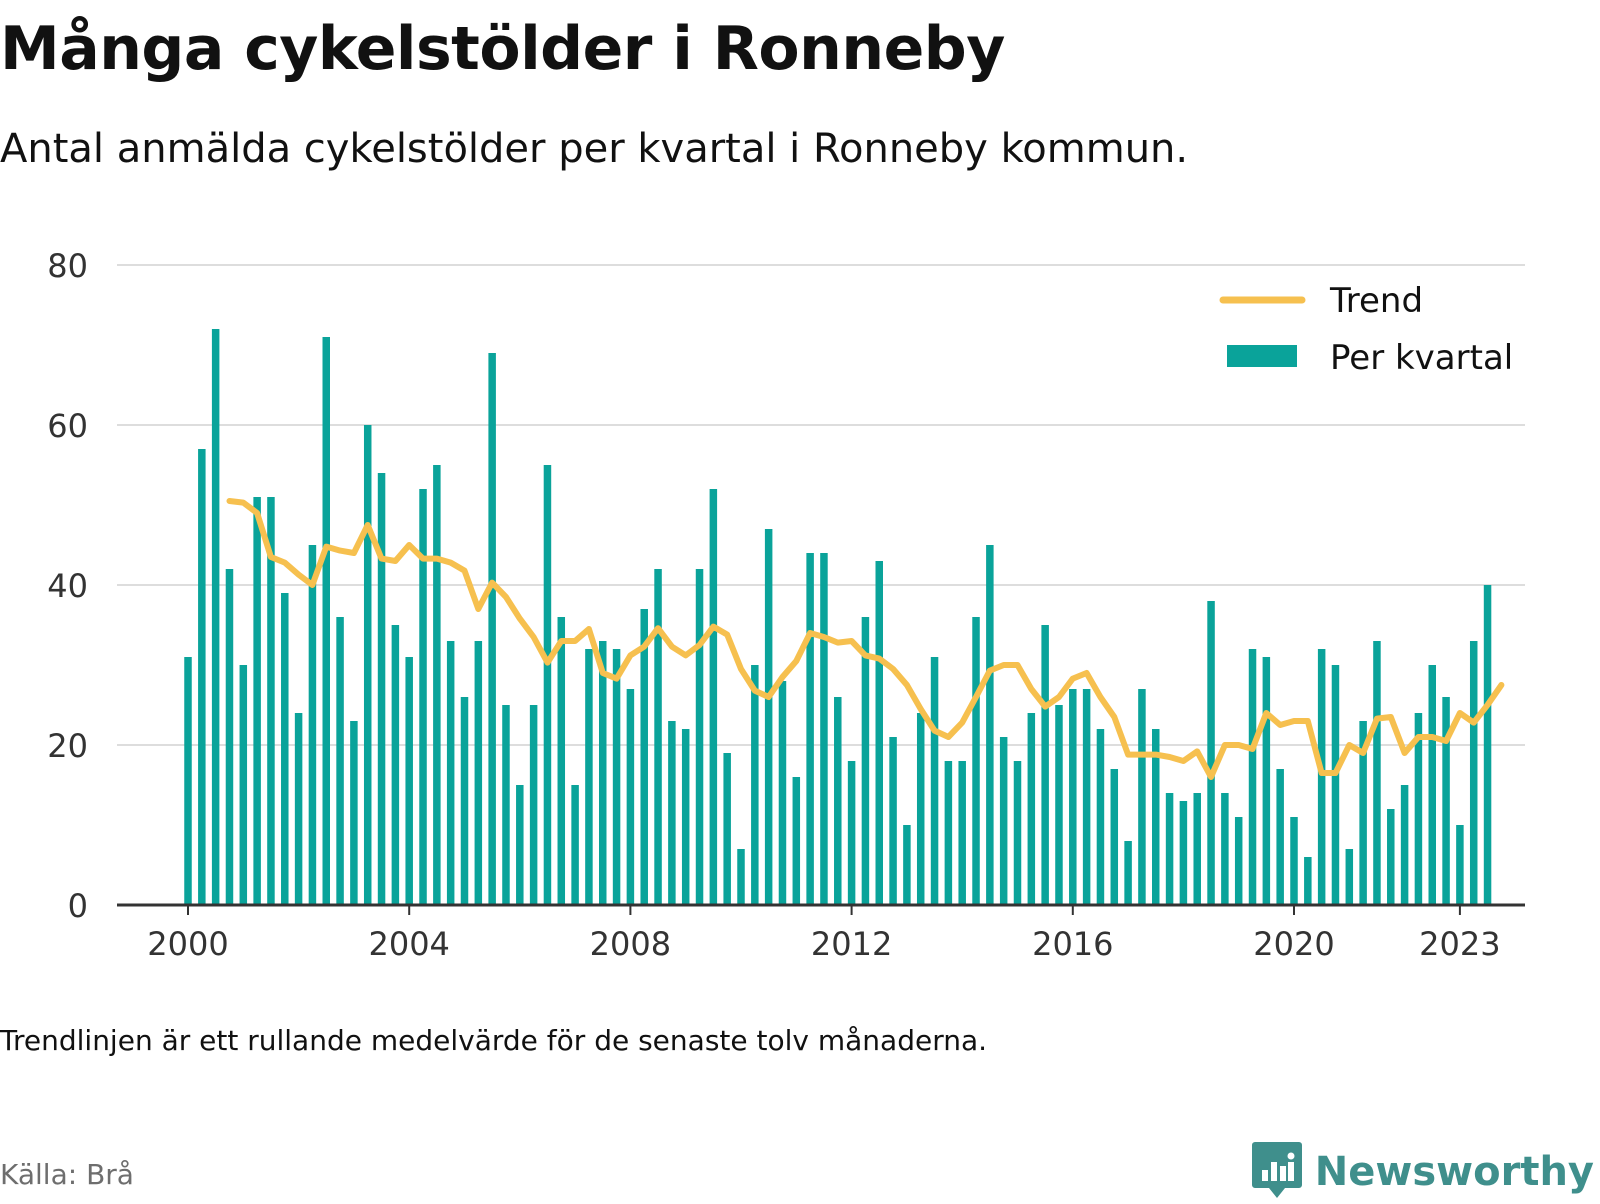 This screenshot has height=1204, width=1600. What do you see at coordinates (1262, 356) in the screenshot?
I see `legend-swatch-per-kvartal` at bounding box center [1262, 356].